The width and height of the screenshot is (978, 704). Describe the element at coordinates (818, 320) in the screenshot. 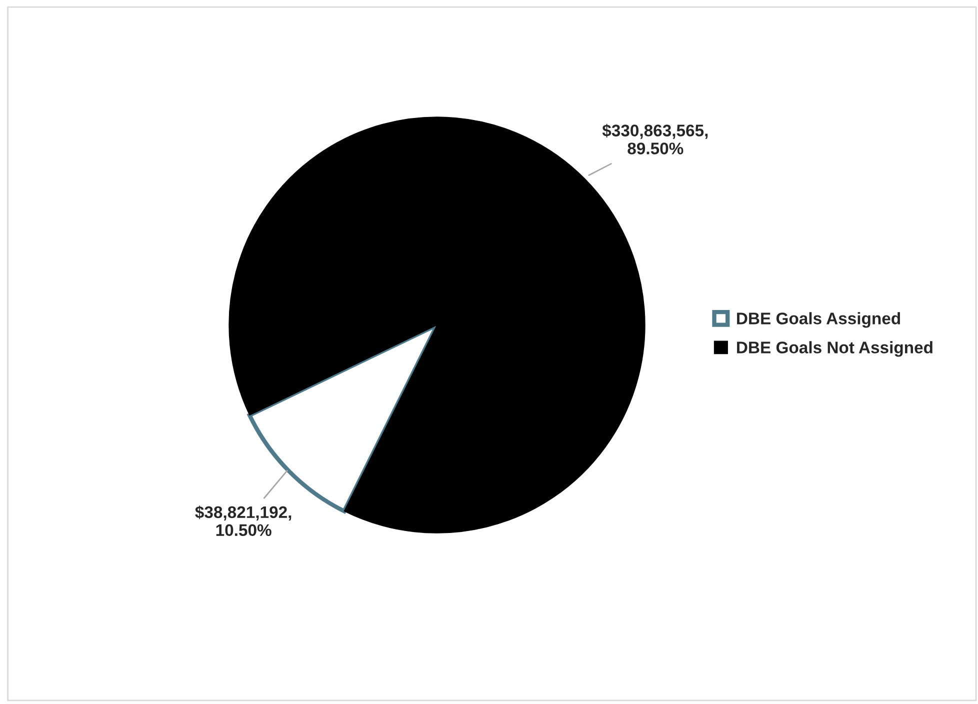

I see `legend-label: DBE Goals Assigned` at that location.